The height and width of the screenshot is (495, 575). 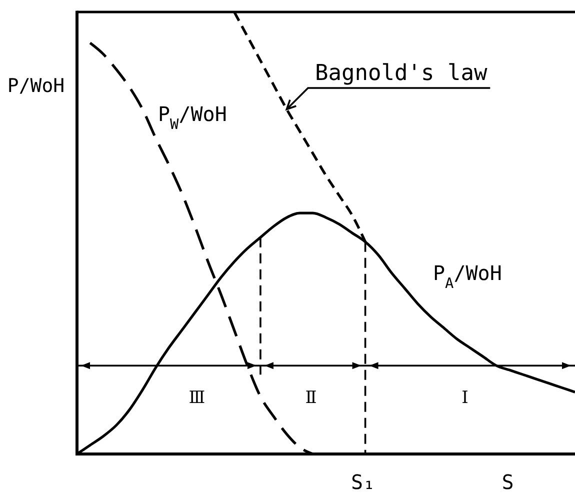 I want to click on series-label: Bagnold's law, so click(x=401, y=73).